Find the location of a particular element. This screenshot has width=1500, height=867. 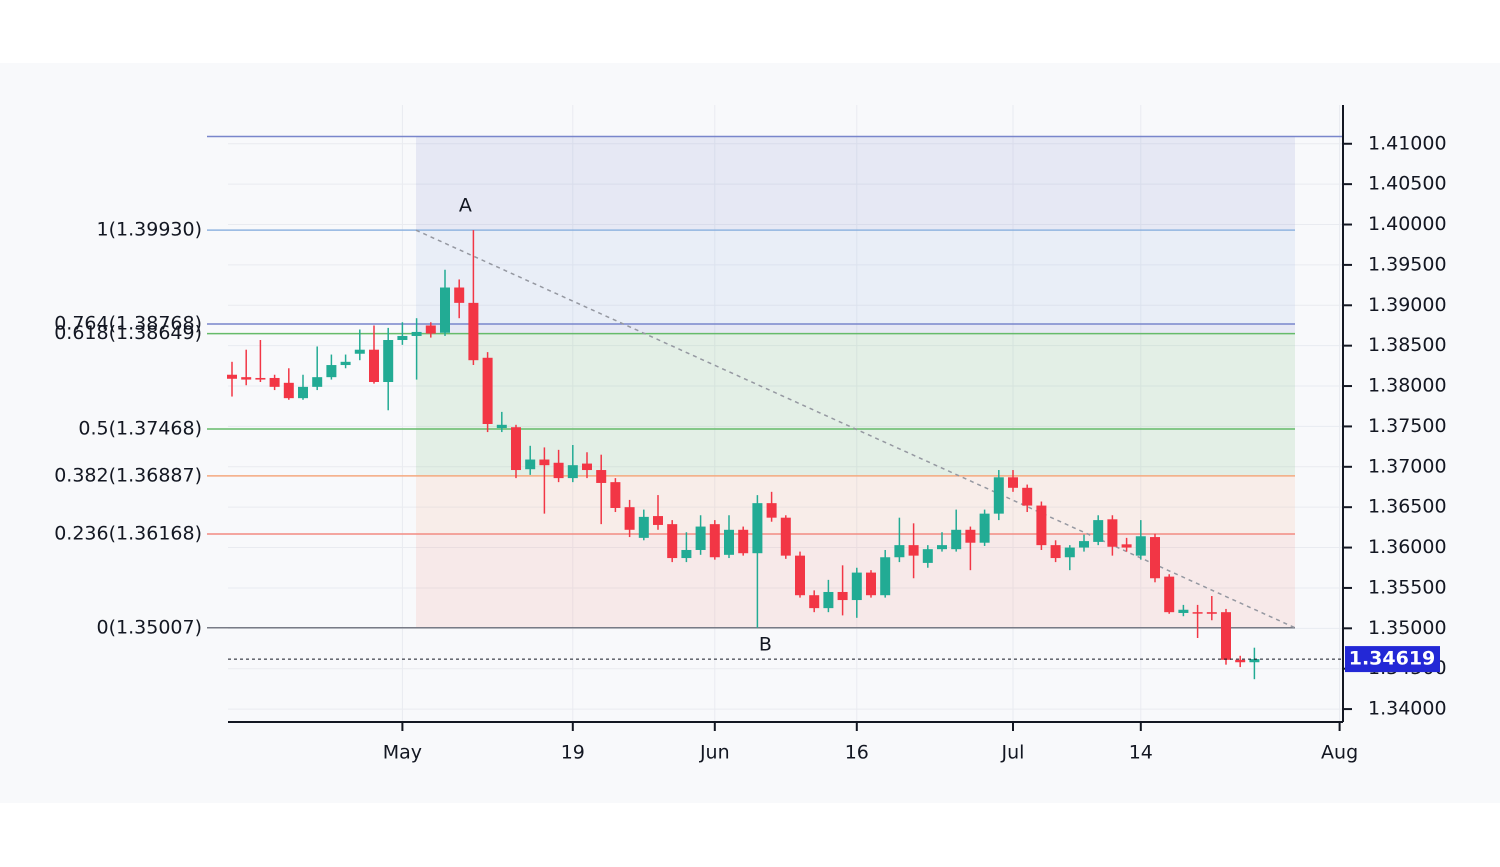

y-tick-label: 1.35000 is located at coordinates (1407, 628).